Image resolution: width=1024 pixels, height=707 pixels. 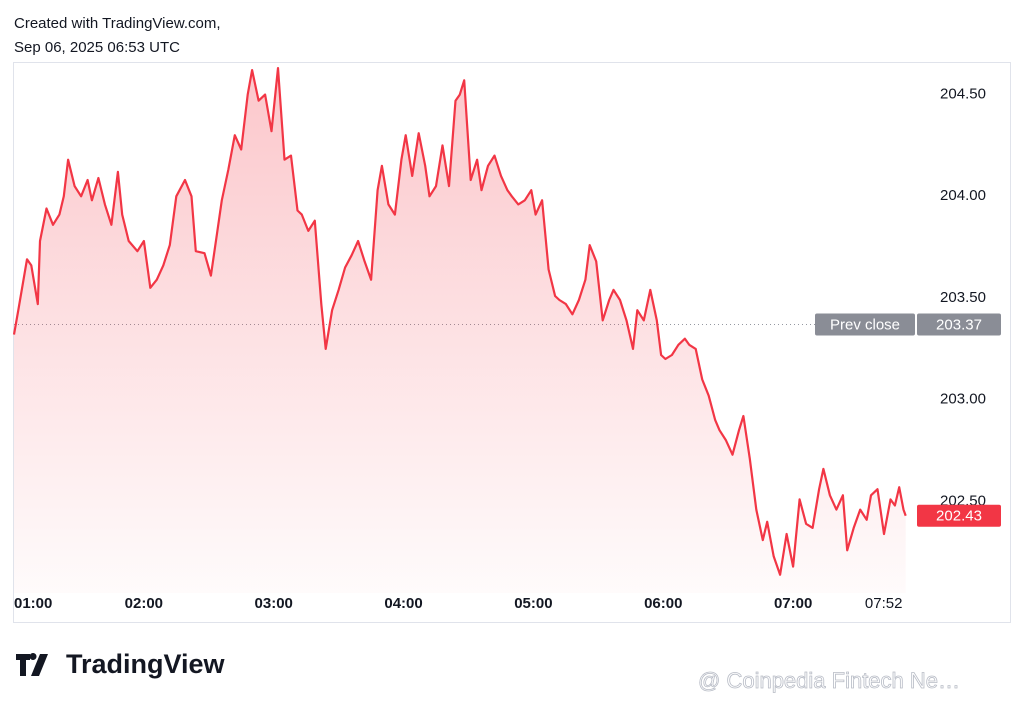 What do you see at coordinates (793, 603) in the screenshot?
I see `x-tick-label: 07:00` at bounding box center [793, 603].